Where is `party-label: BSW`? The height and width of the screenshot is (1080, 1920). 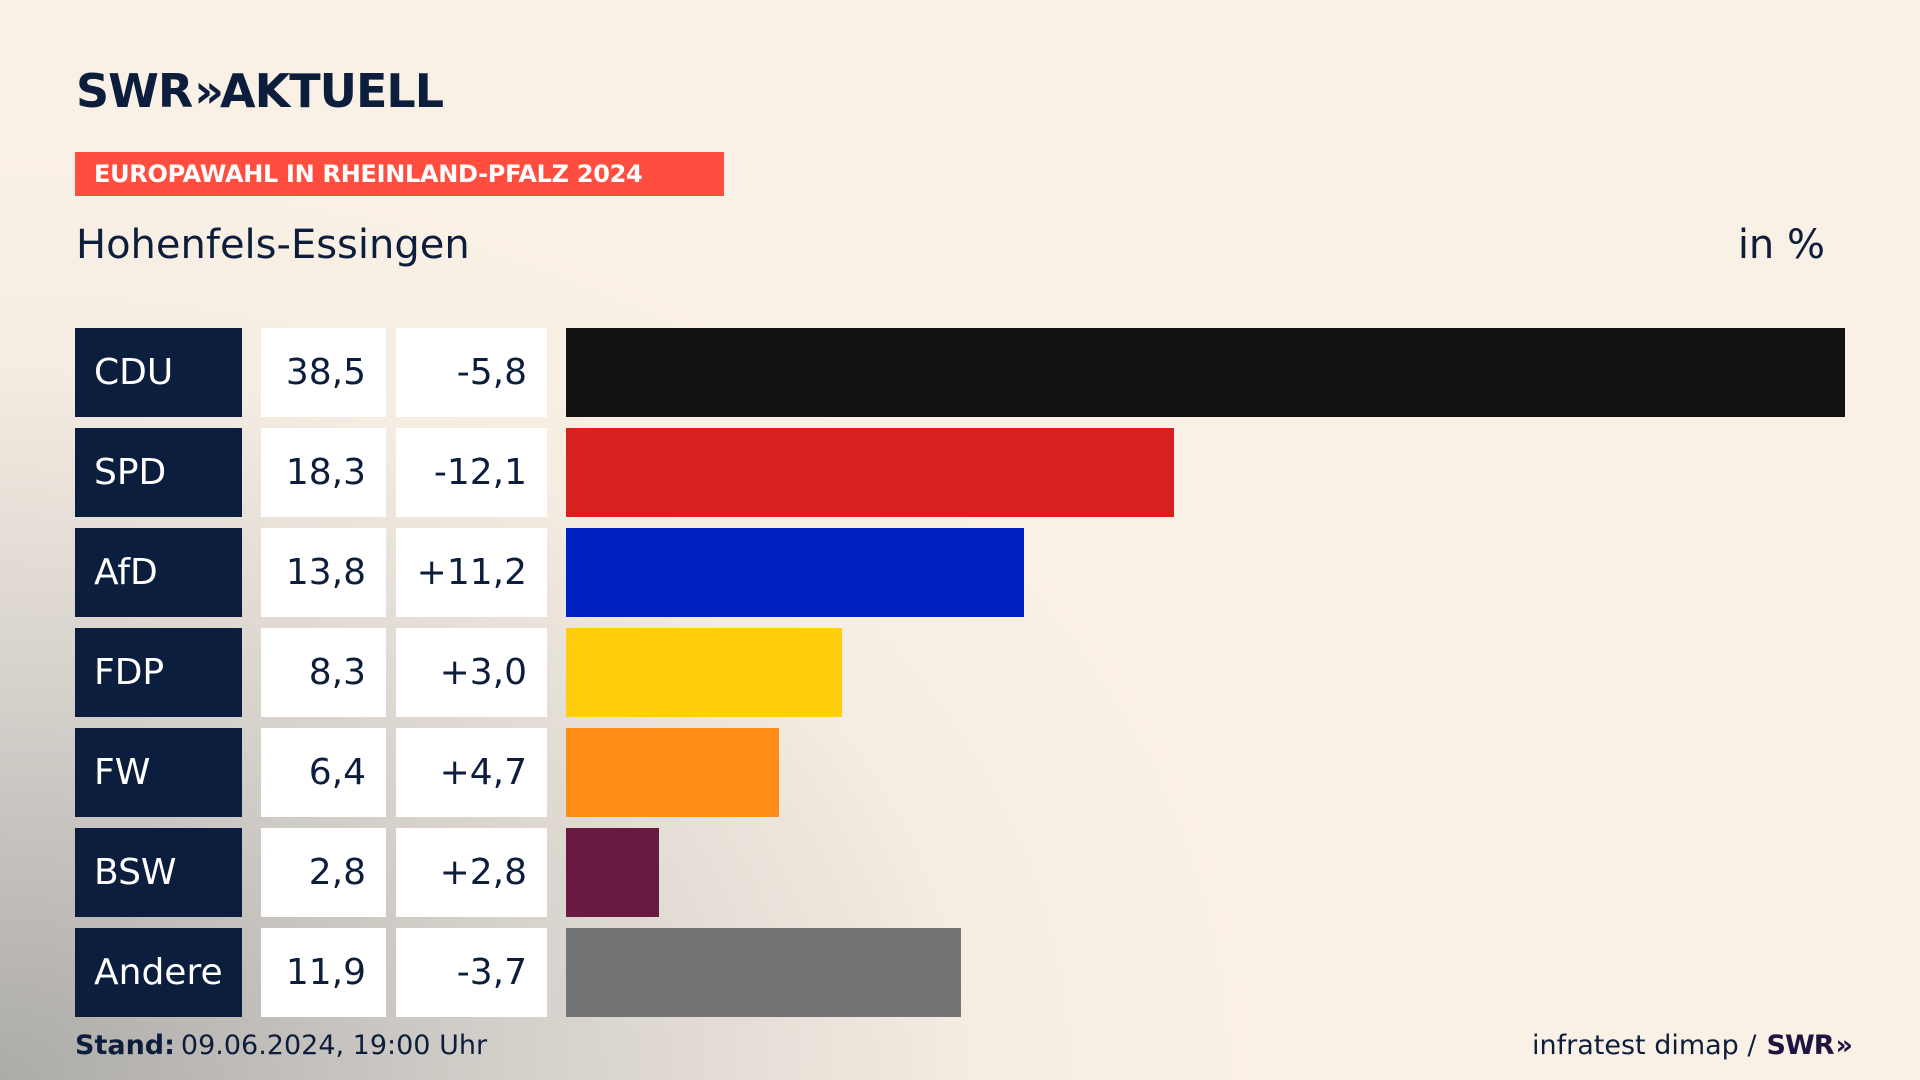
party-label: BSW is located at coordinates (158, 872).